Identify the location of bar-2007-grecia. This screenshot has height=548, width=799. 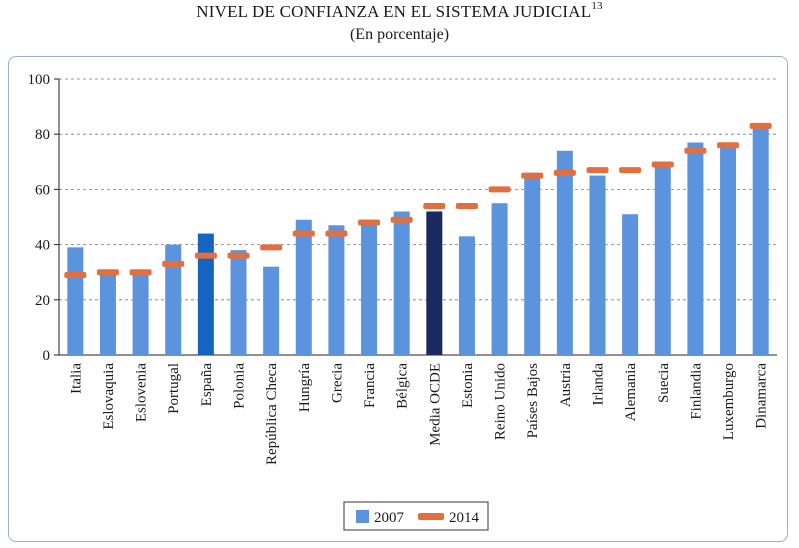
(336, 290).